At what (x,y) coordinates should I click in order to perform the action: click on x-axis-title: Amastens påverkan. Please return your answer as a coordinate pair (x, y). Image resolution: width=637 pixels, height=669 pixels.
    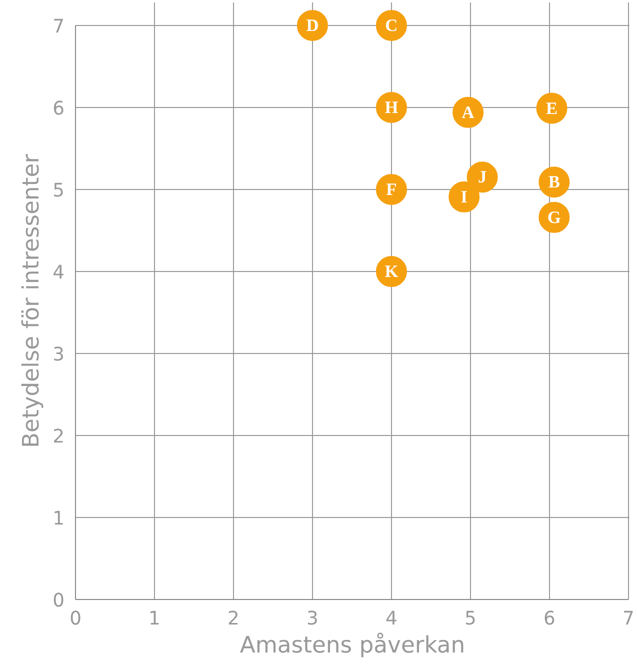
    Looking at the image, I should click on (353, 645).